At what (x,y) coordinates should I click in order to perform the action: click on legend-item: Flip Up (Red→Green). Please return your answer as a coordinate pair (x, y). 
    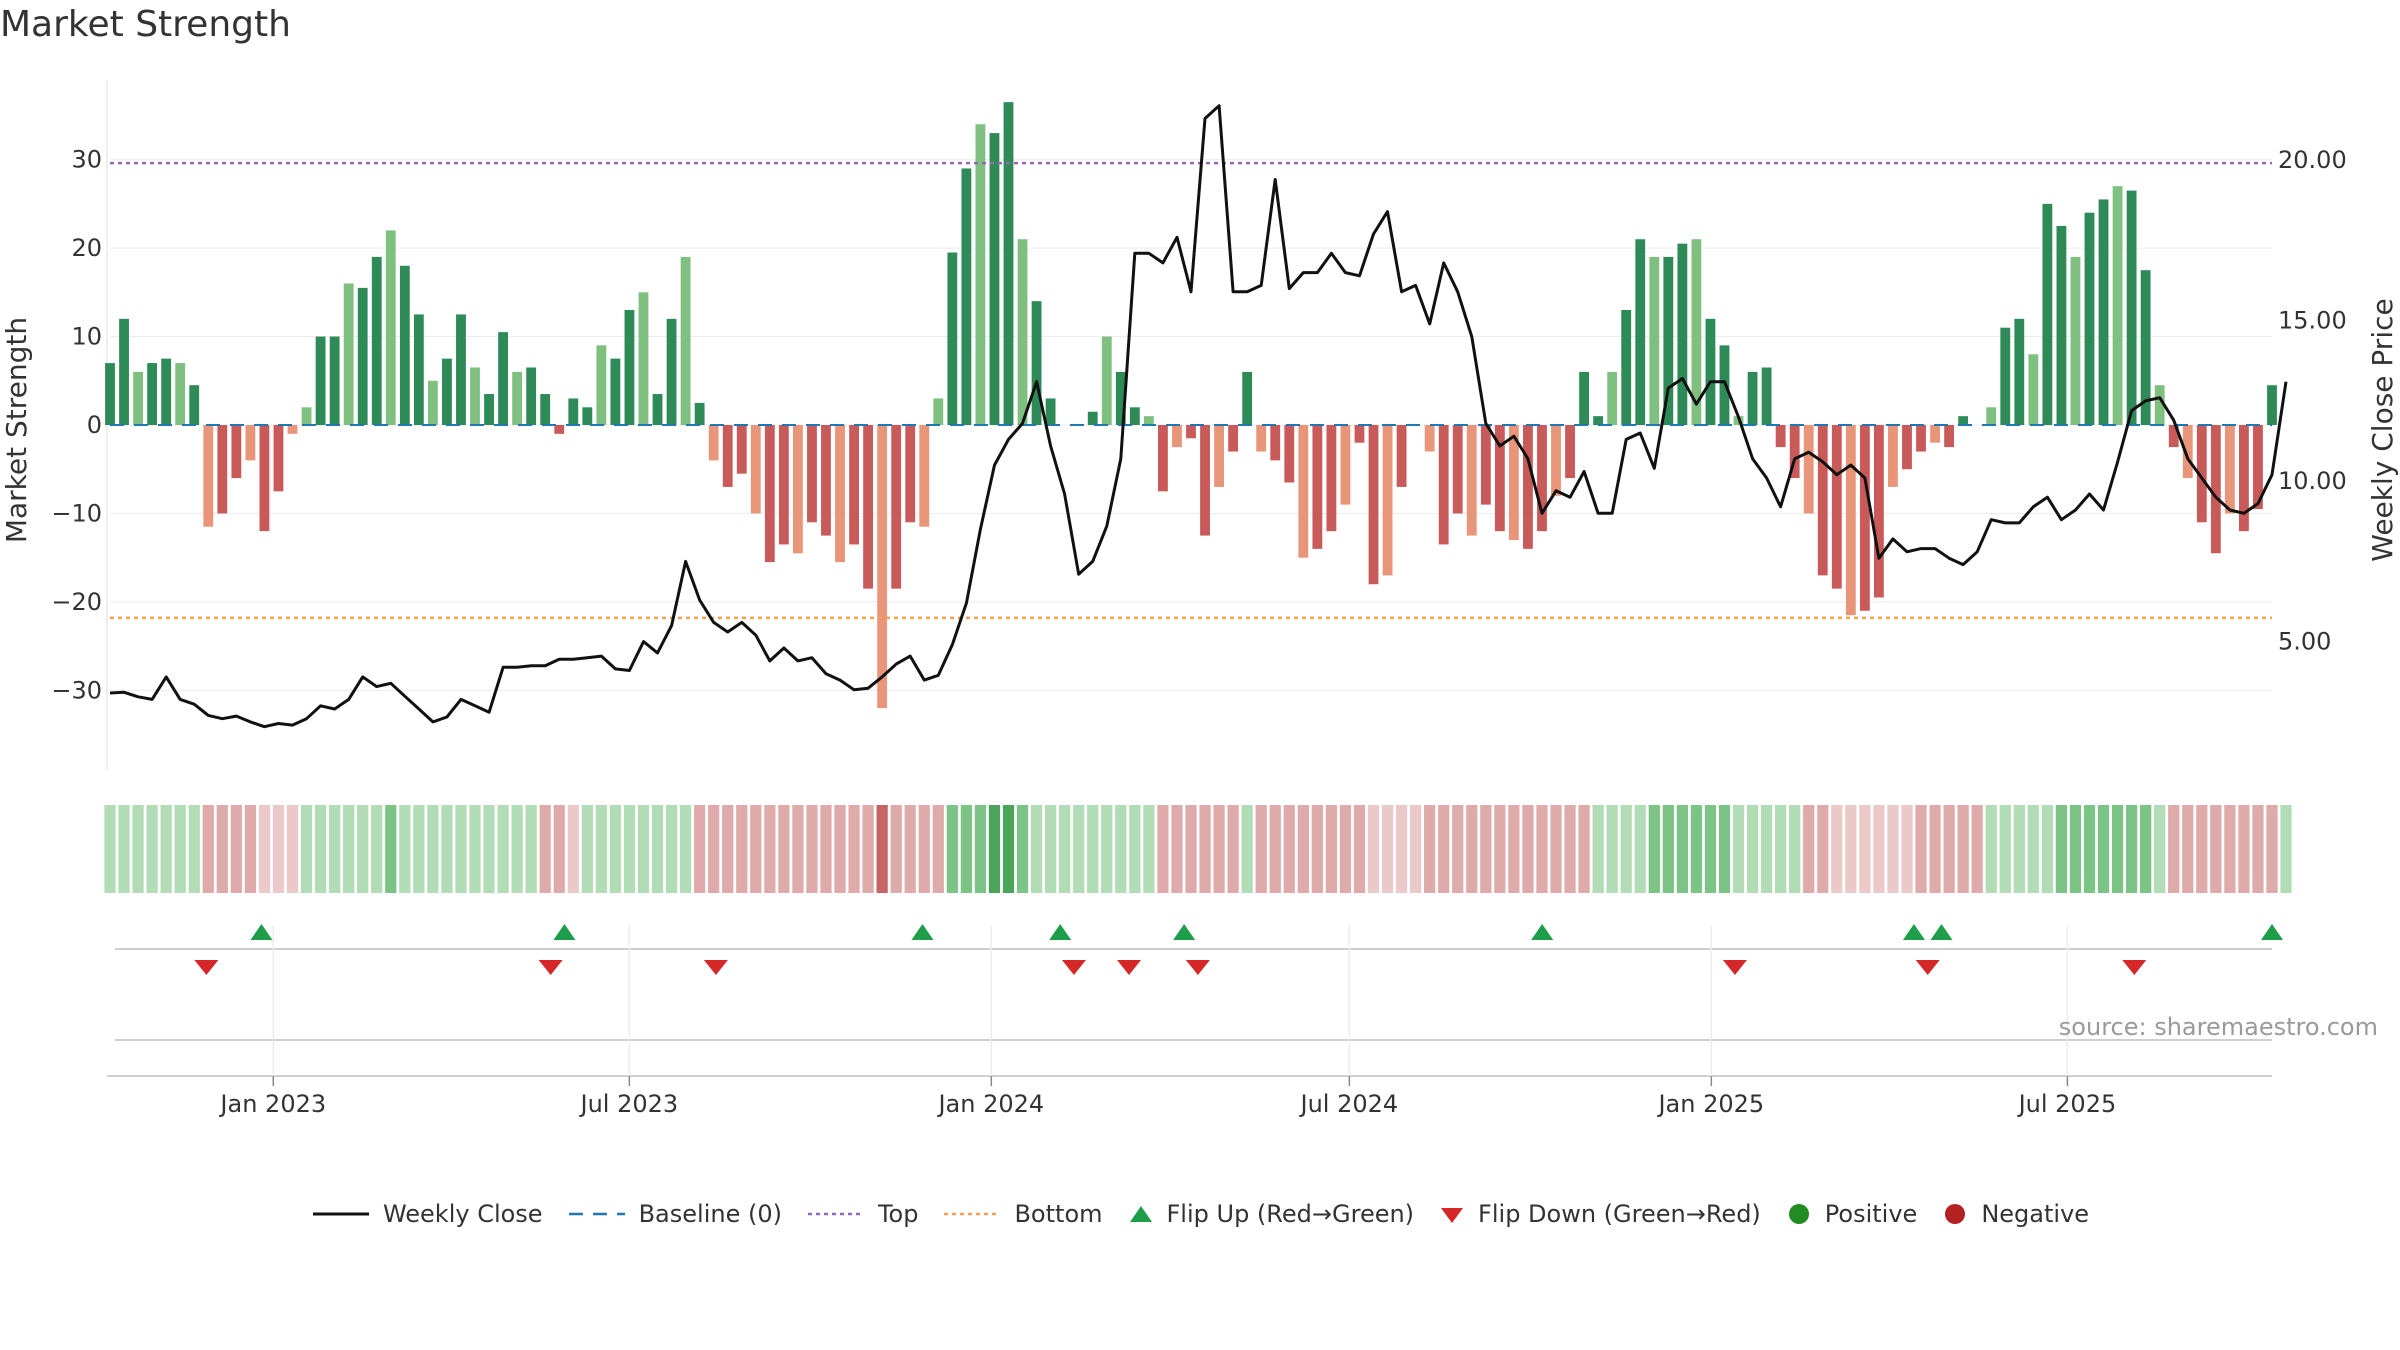
    Looking at the image, I should click on (1271, 1214).